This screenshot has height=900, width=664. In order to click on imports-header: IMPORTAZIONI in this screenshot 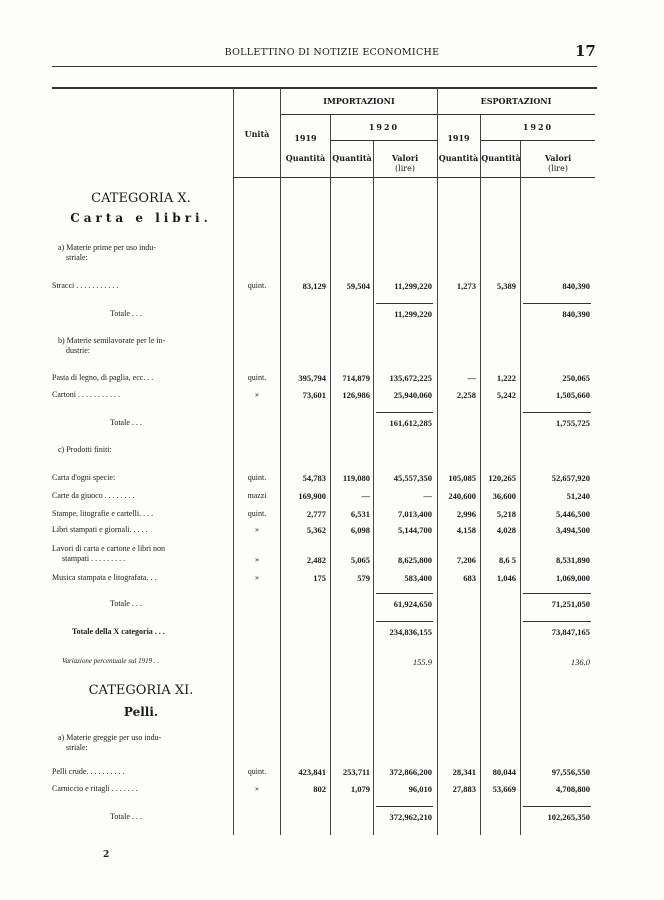, I will do `click(359, 101)`.